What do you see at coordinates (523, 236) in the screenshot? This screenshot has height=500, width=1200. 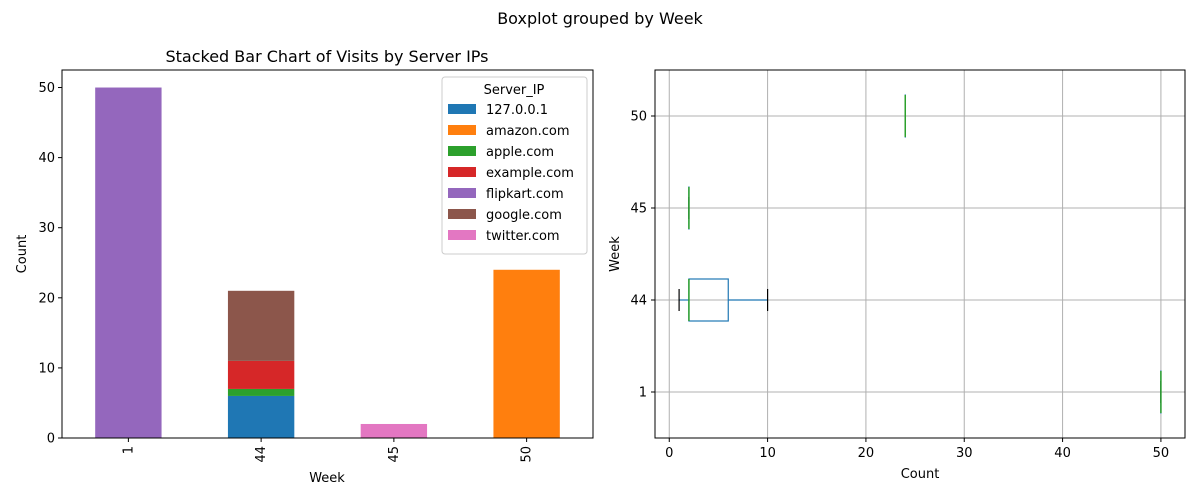 I see `legend-label: twitter.com` at bounding box center [523, 236].